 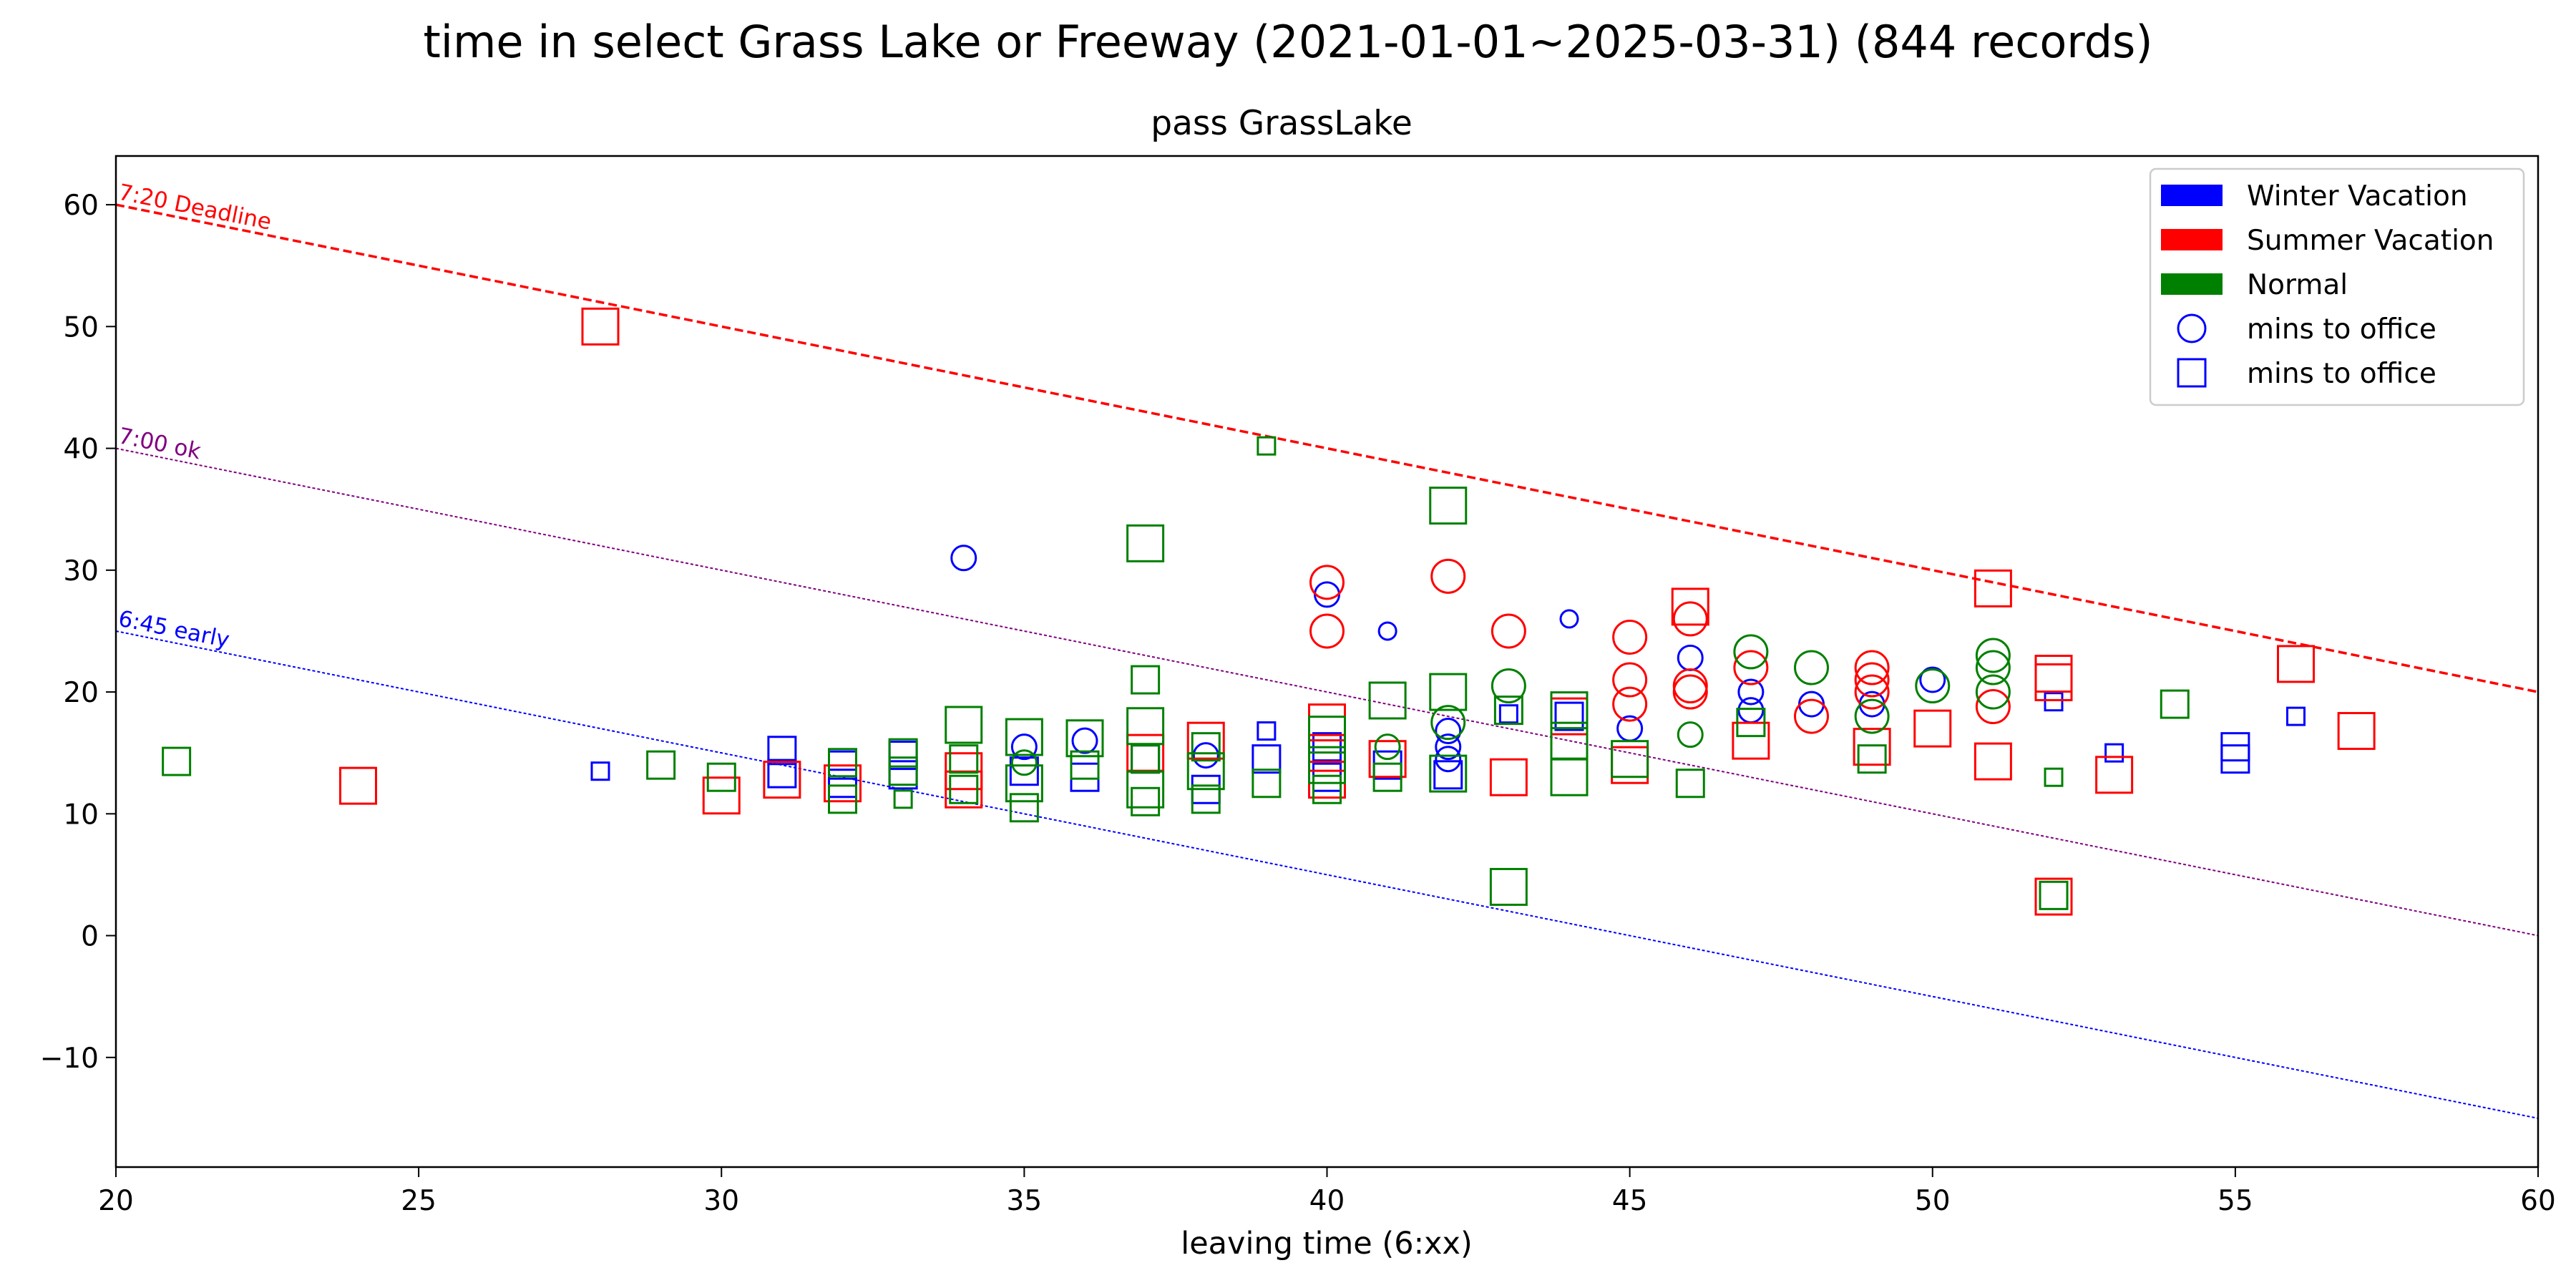 I want to click on y-tick-label: −10, so click(x=69, y=1059).